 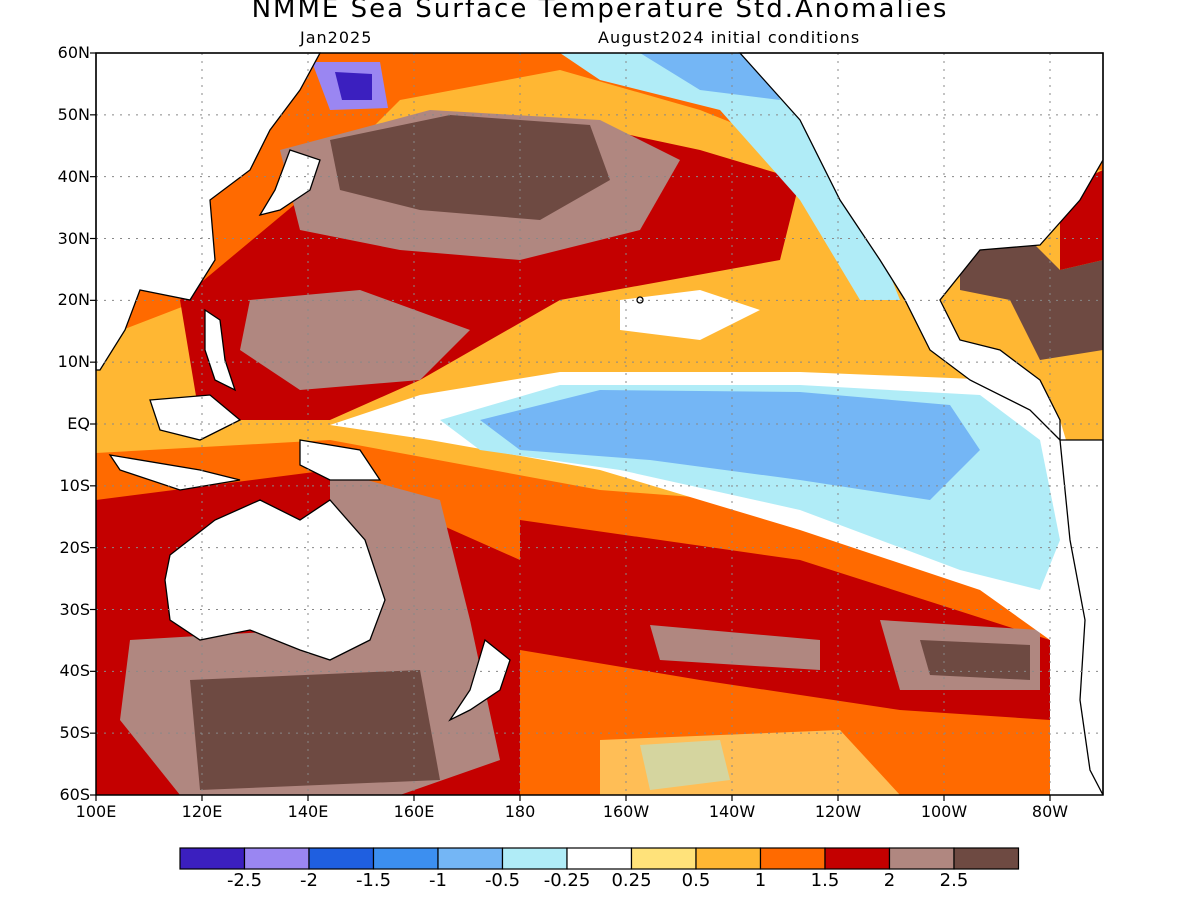 I want to click on lat-label: 40N, so click(x=73, y=176).